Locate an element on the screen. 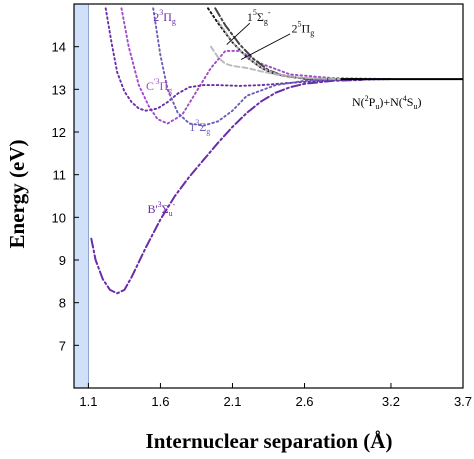 The width and height of the screenshot is (474, 459). y-tick-label-1: 8 is located at coordinates (62, 303).